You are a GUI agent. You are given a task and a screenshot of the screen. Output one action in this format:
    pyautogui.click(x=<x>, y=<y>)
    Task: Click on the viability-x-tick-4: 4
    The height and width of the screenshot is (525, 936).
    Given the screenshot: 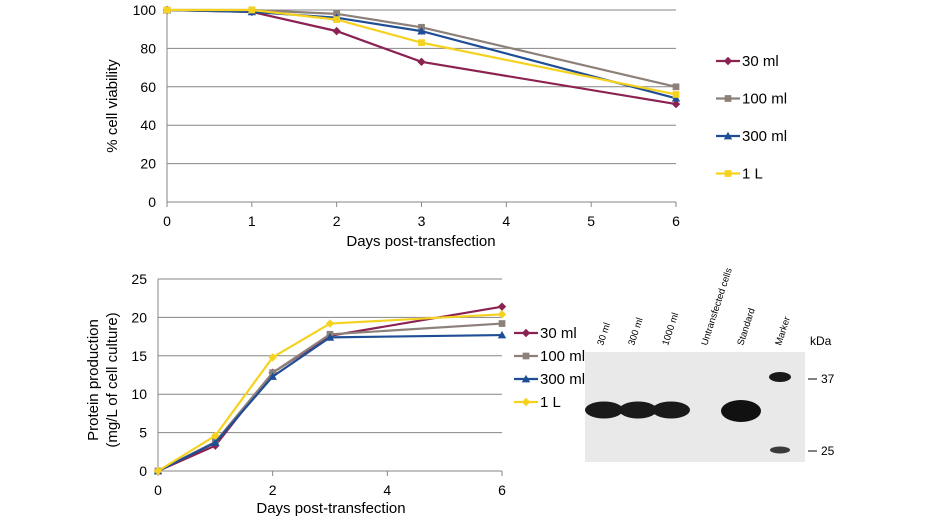 What is the action you would take?
    pyautogui.click(x=506, y=221)
    